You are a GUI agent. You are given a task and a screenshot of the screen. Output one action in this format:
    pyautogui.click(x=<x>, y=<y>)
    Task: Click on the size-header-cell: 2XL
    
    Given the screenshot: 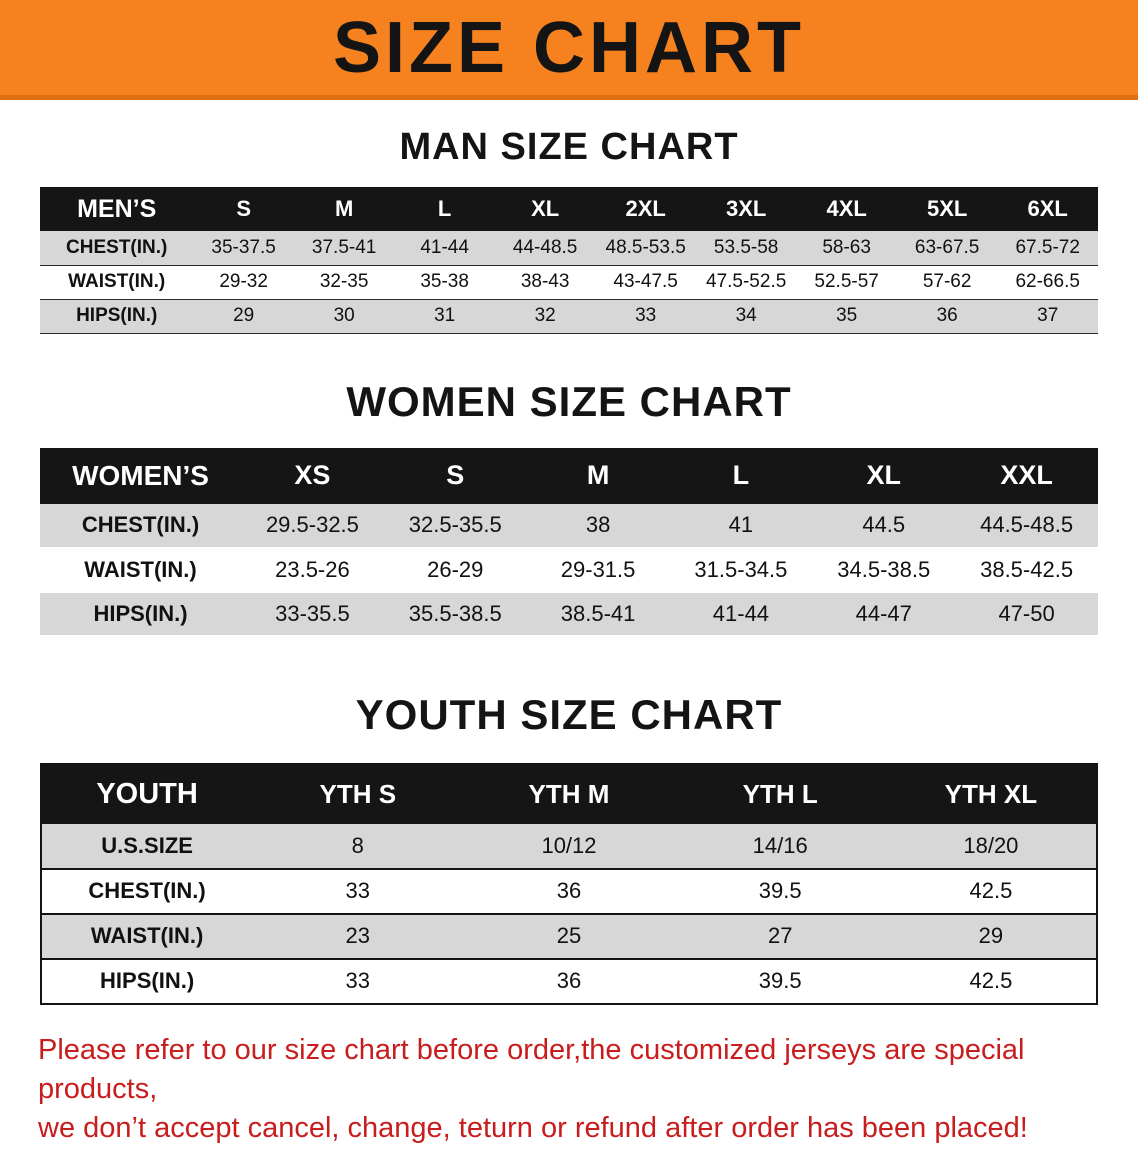 What is the action you would take?
    pyautogui.click(x=645, y=209)
    